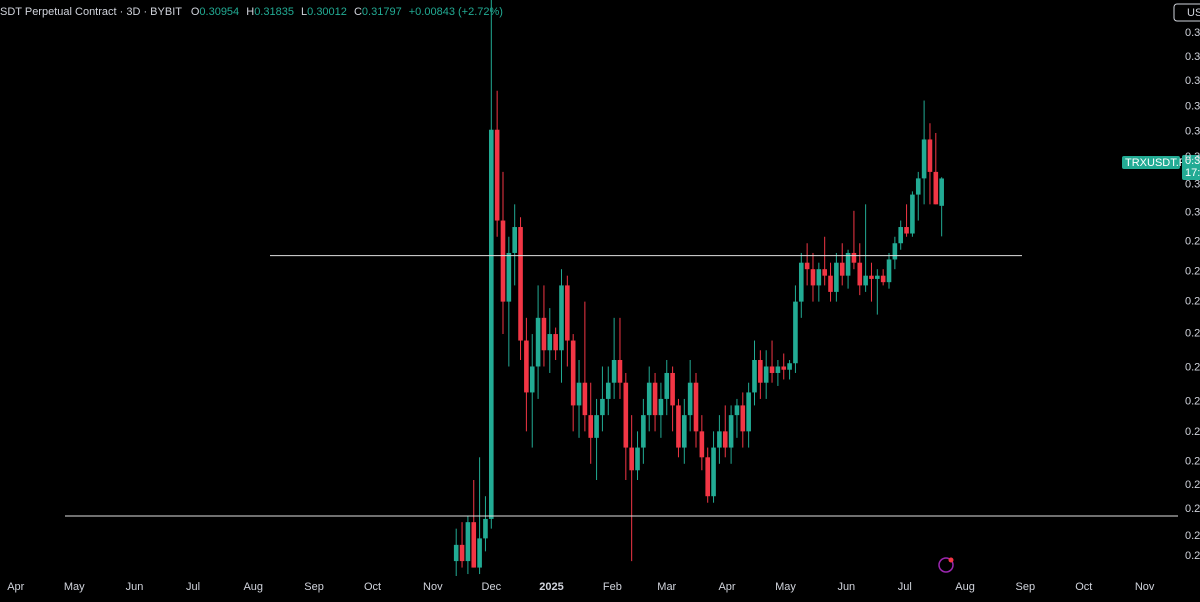 Image resolution: width=1200 pixels, height=602 pixels. What do you see at coordinates (219, 12) in the screenshot?
I see `ohlc-value: 0.30954` at bounding box center [219, 12].